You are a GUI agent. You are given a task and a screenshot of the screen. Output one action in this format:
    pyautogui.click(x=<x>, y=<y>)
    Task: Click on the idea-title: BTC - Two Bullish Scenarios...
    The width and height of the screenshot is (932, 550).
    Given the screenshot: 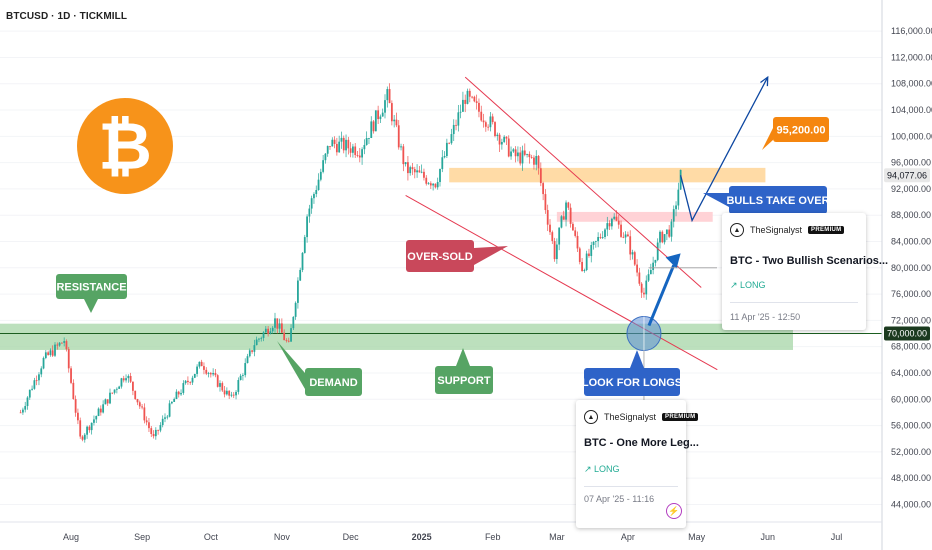 What is the action you would take?
    pyautogui.click(x=809, y=261)
    